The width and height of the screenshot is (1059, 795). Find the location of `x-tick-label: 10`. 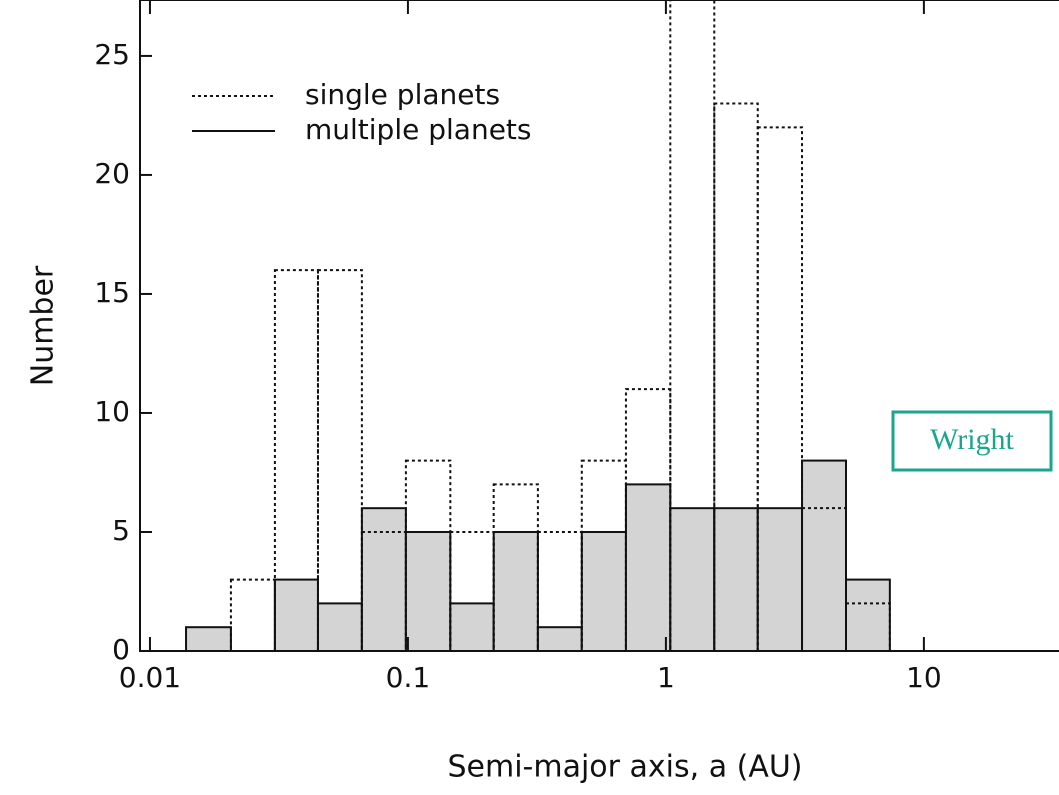

x-tick-label: 10 is located at coordinates (924, 677).